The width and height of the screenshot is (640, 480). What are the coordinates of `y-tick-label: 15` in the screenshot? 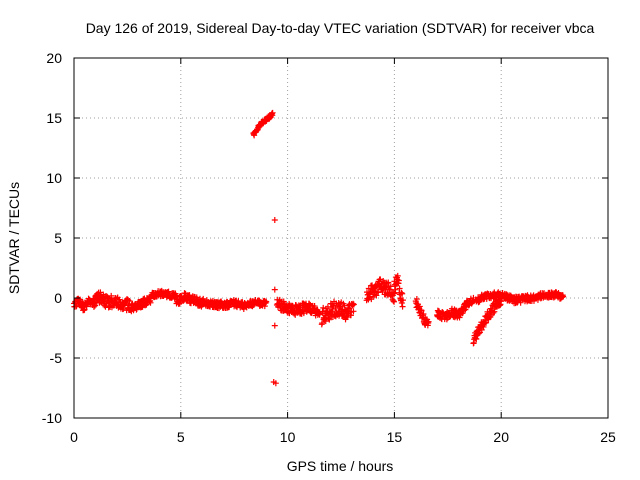 It's located at (54, 118).